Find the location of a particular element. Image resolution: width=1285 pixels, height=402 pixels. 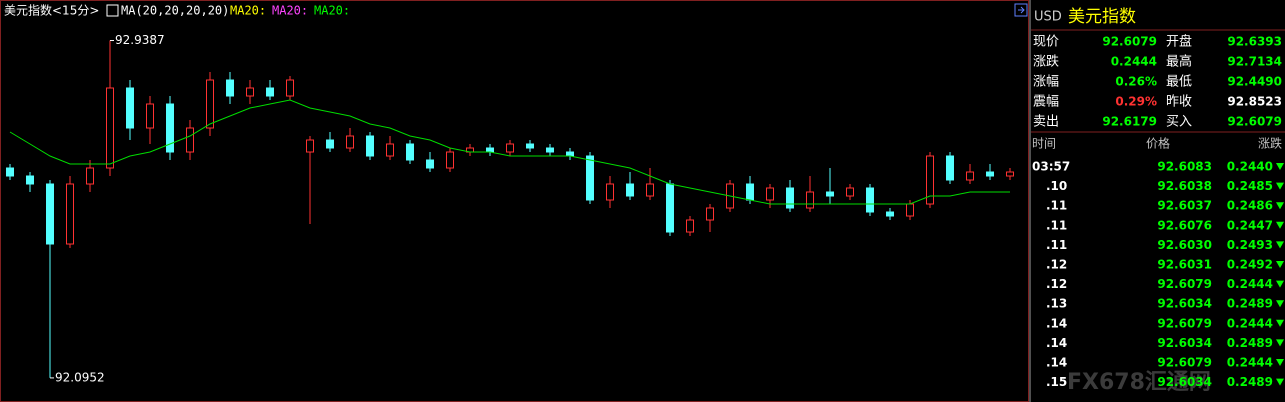

tick-header: 价格 is located at coordinates (1158, 143).